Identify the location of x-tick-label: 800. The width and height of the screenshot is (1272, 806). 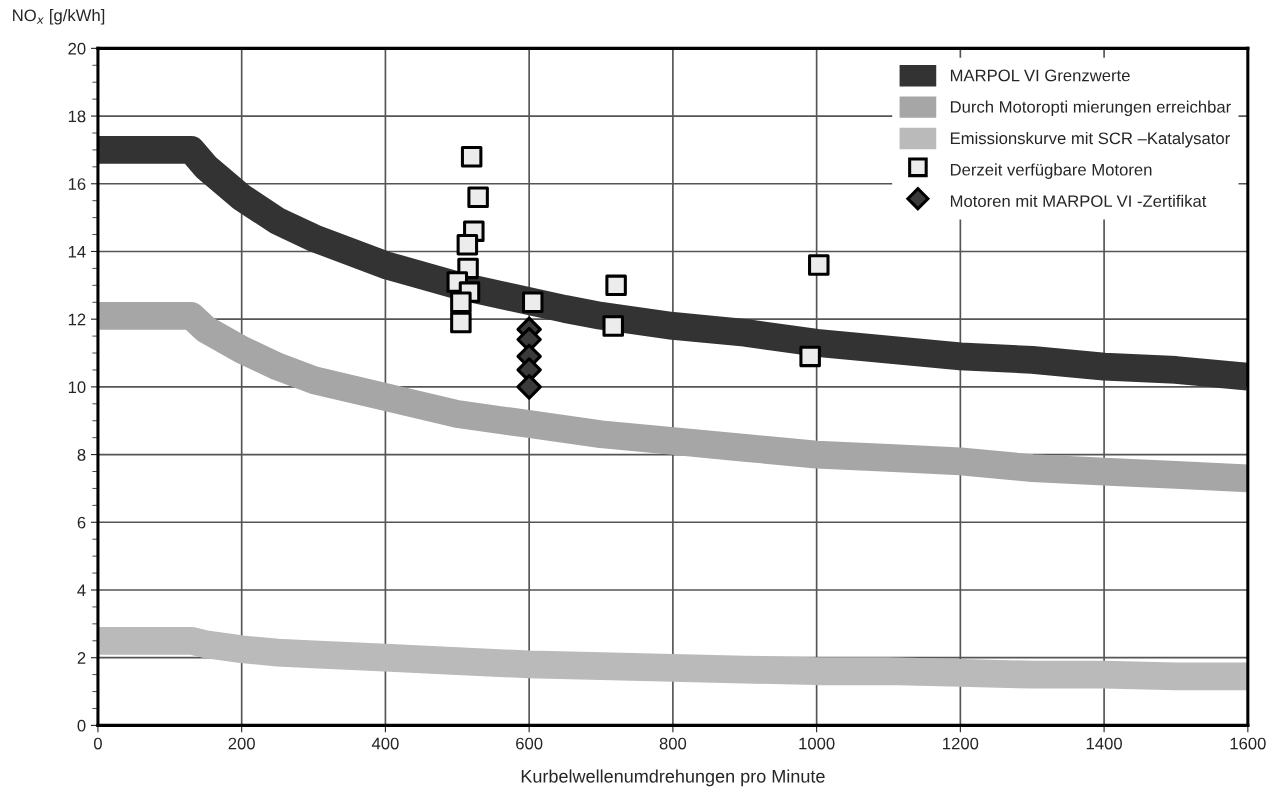
(673, 743).